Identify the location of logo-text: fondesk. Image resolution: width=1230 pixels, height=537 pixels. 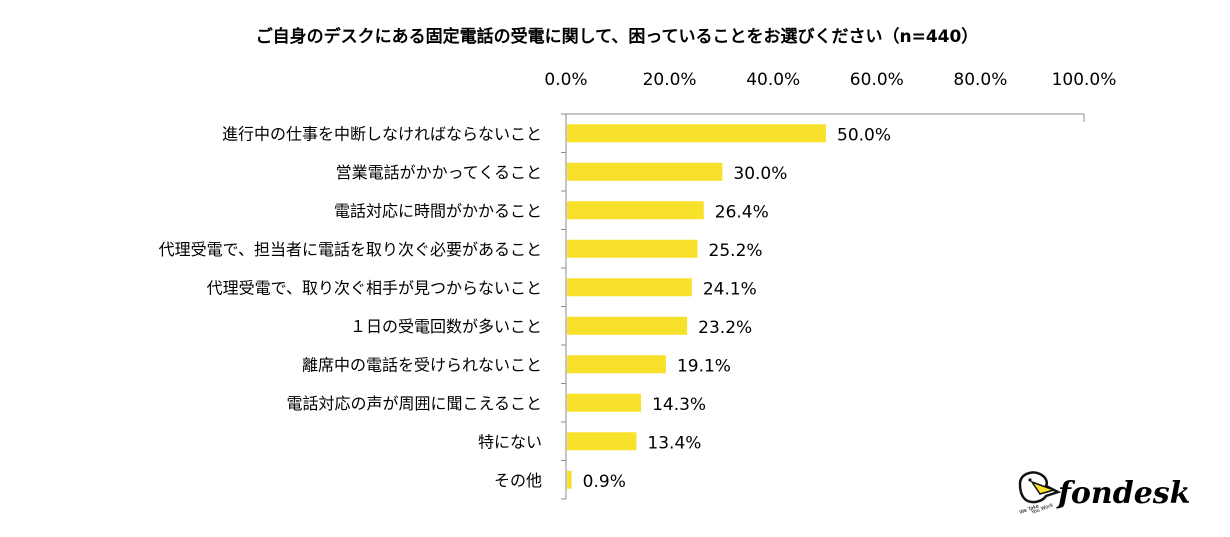
(1123, 493).